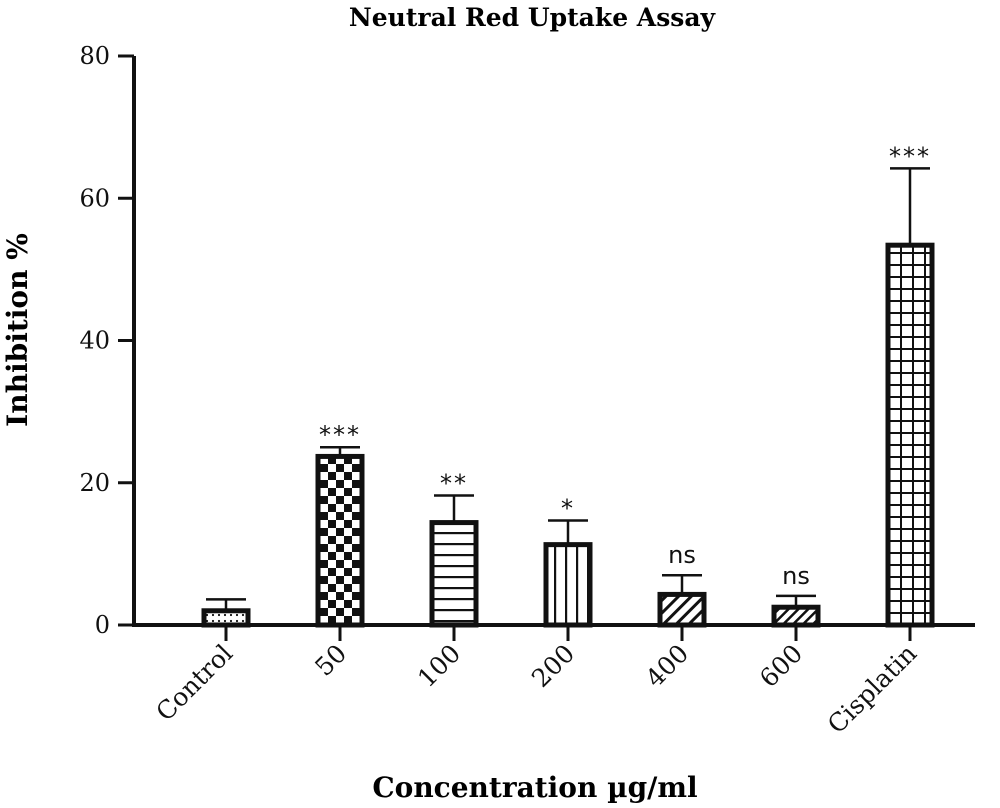 The image size is (1000, 808). What do you see at coordinates (94, 56) in the screenshot?
I see `y-tick-label: 80` at bounding box center [94, 56].